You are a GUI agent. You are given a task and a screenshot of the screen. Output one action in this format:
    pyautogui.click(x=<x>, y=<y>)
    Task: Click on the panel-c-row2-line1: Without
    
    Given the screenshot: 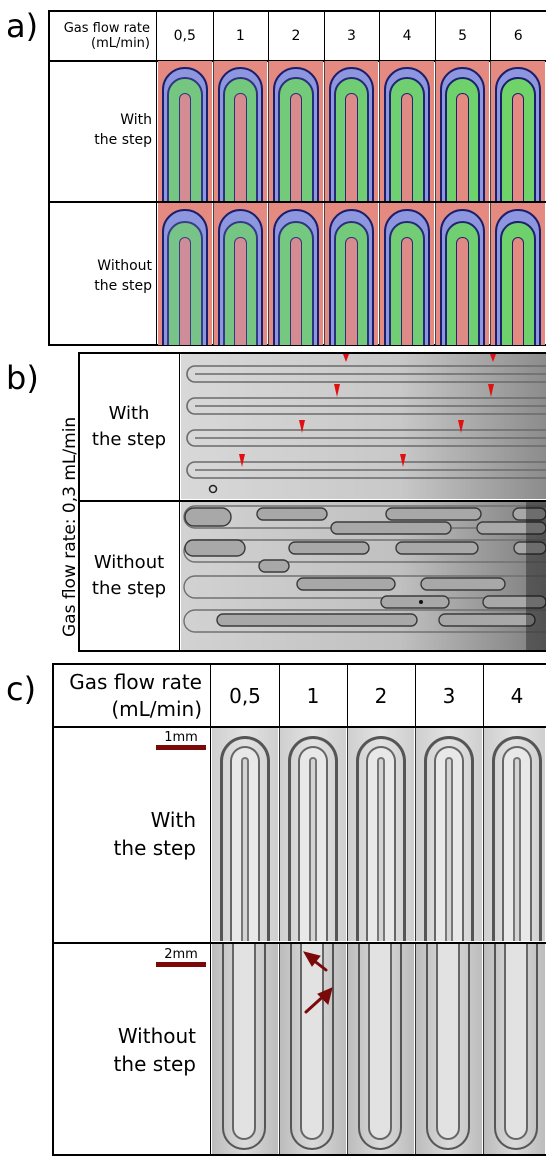 What is the action you would take?
    pyautogui.click(x=156, y=1036)
    